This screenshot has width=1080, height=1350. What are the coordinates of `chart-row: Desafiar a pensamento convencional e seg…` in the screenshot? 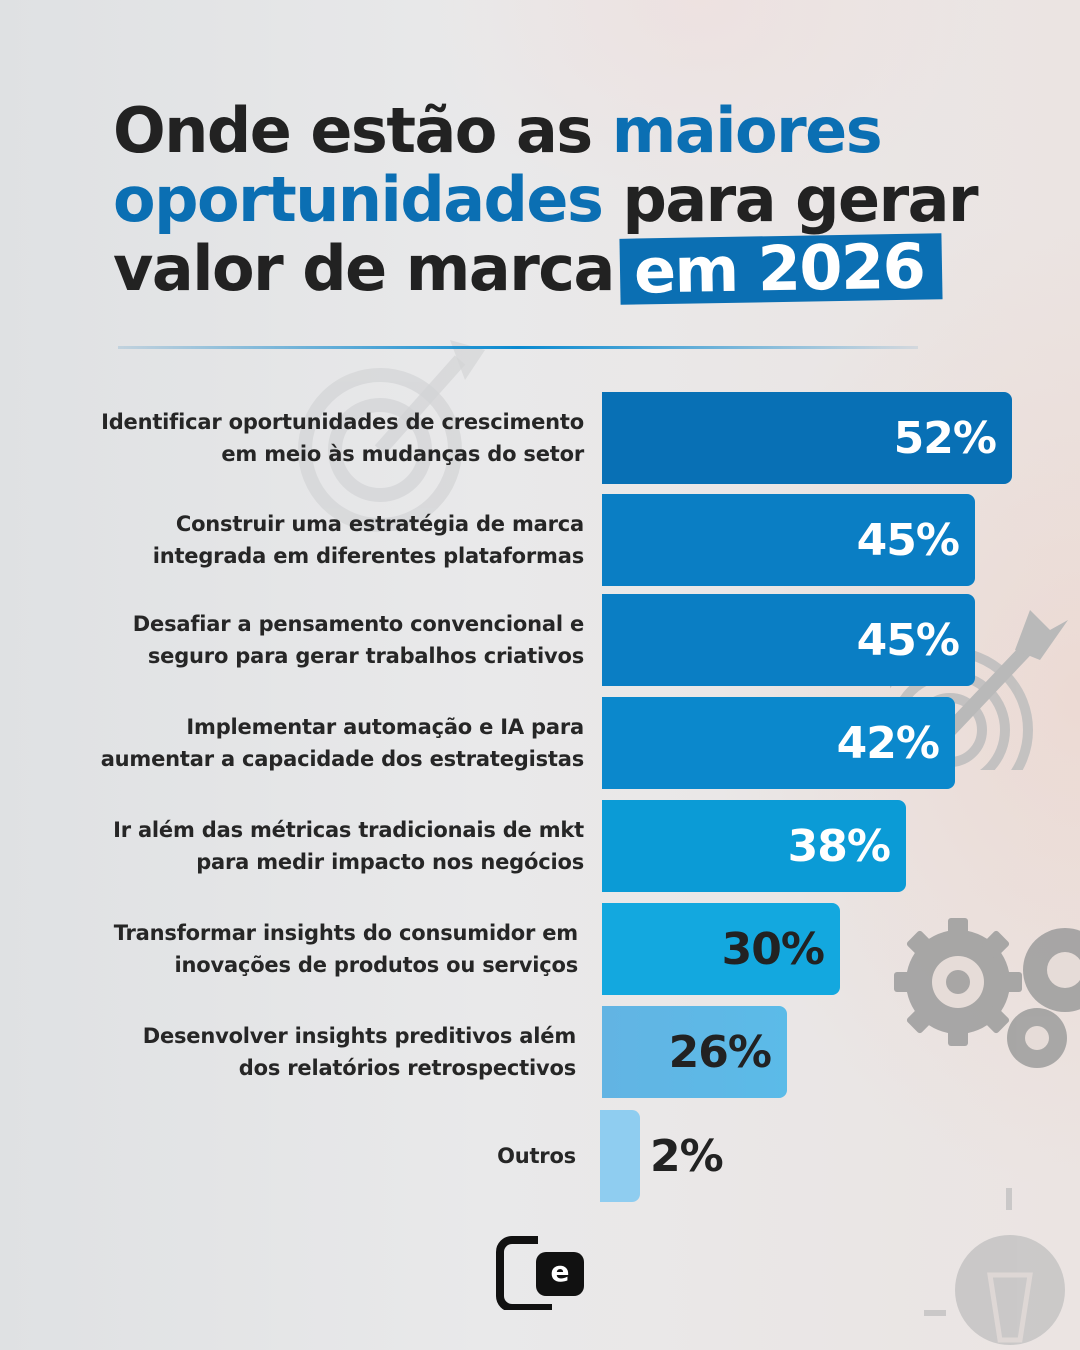 It's located at (540, 640).